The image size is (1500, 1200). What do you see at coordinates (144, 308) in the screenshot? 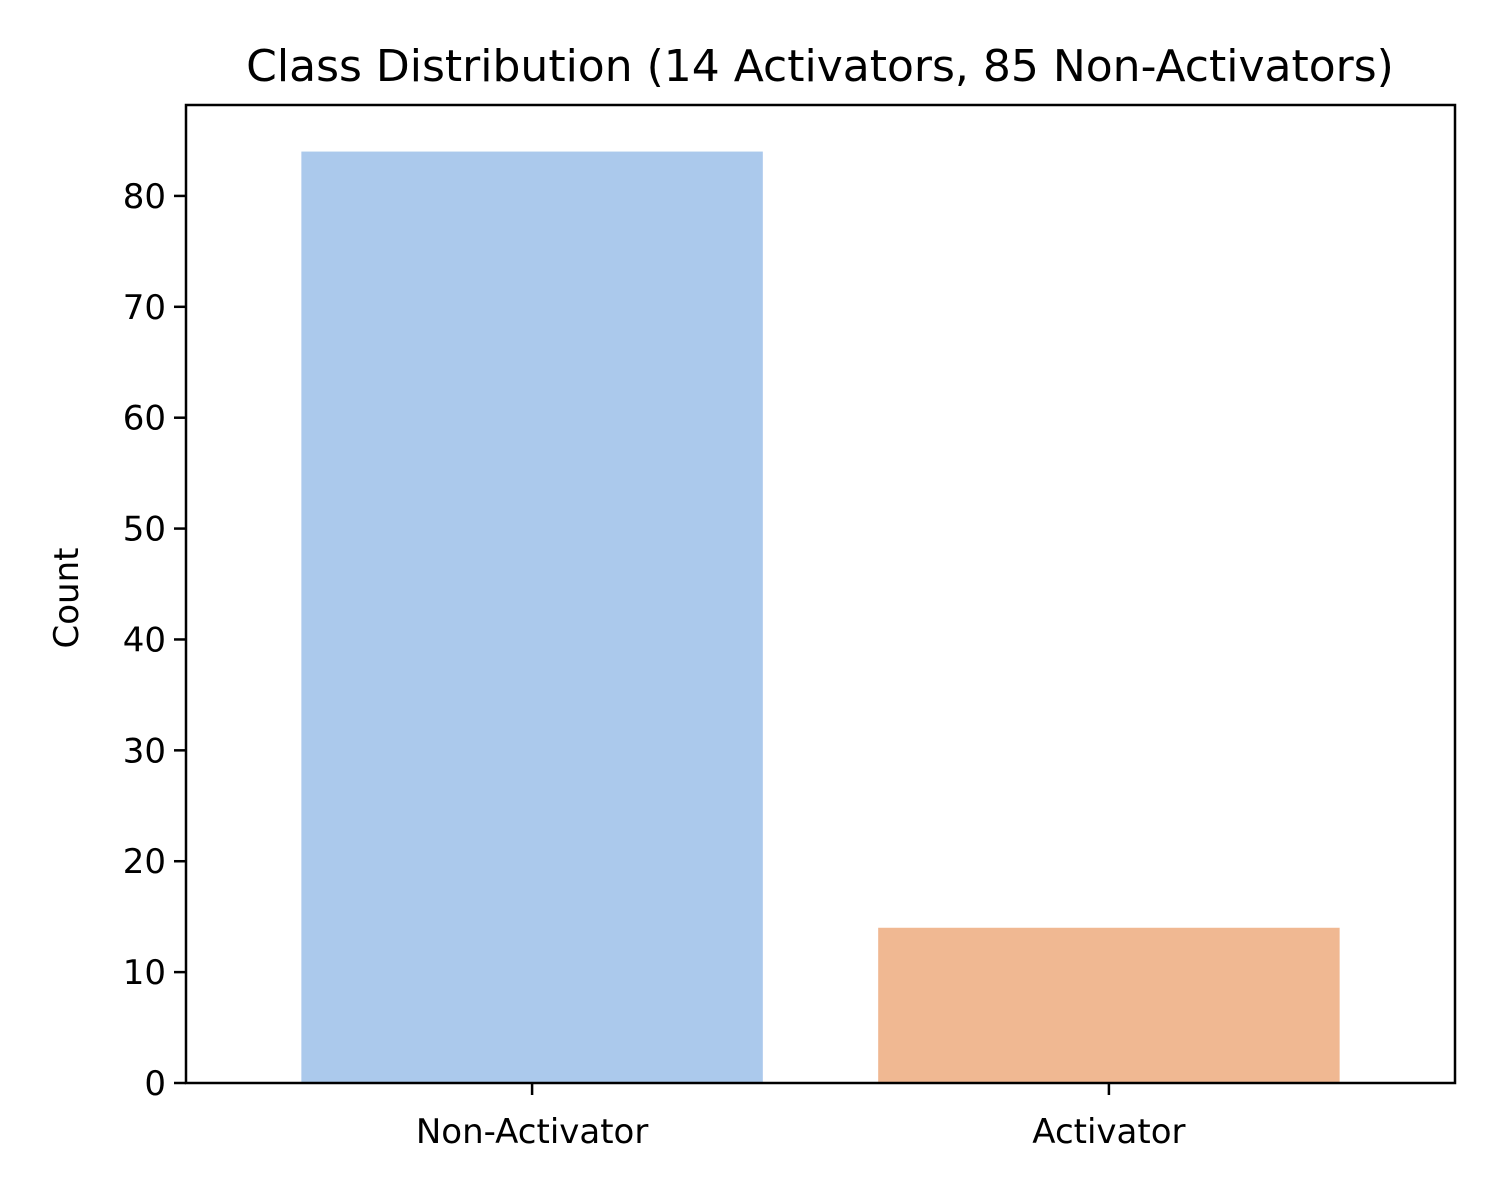
I see `y-tick-label: 70` at bounding box center [144, 308].